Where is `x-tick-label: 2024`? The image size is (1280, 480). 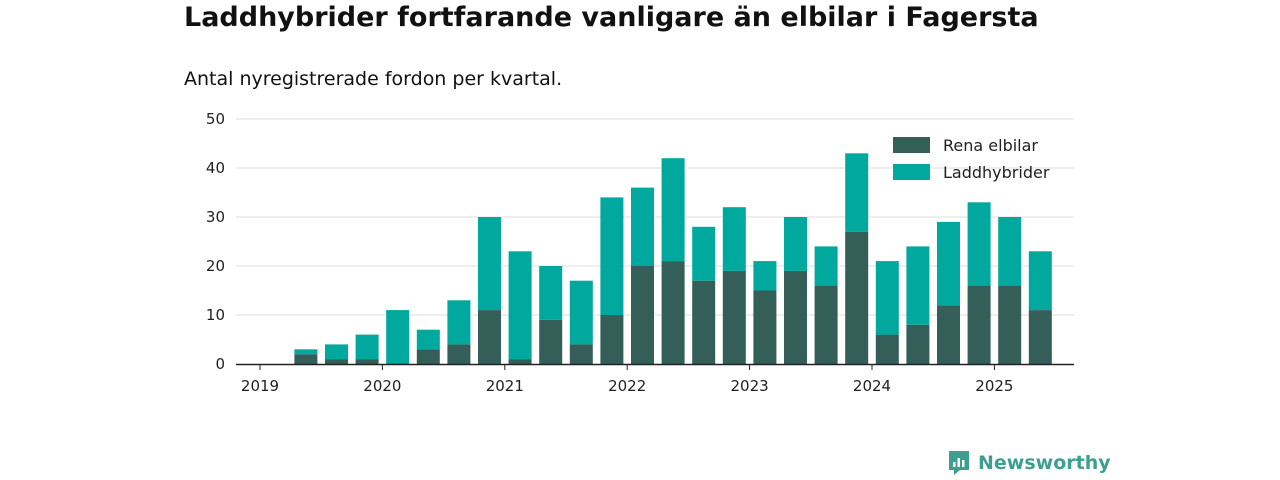
x-tick-label: 2024 is located at coordinates (872, 386).